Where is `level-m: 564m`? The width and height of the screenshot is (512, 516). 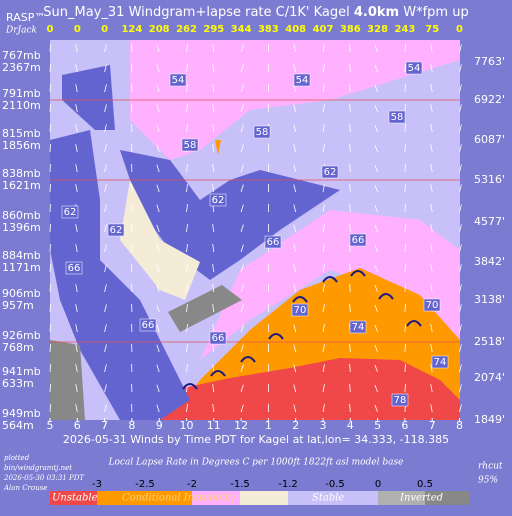 level-m: 564m is located at coordinates (18, 425).